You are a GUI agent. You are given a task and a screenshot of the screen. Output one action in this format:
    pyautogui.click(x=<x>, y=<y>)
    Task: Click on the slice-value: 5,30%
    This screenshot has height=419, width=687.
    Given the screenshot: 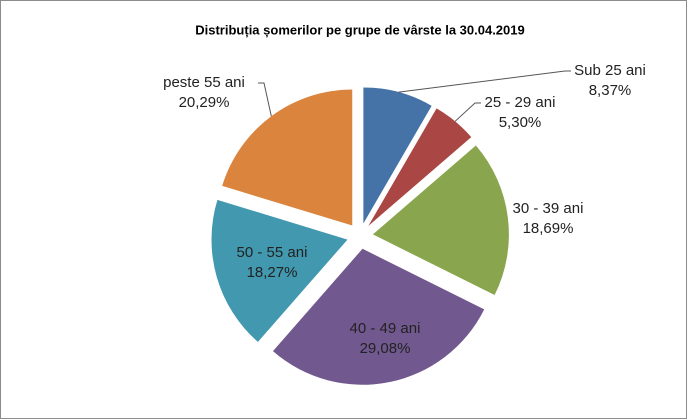 What is the action you would take?
    pyautogui.click(x=520, y=122)
    